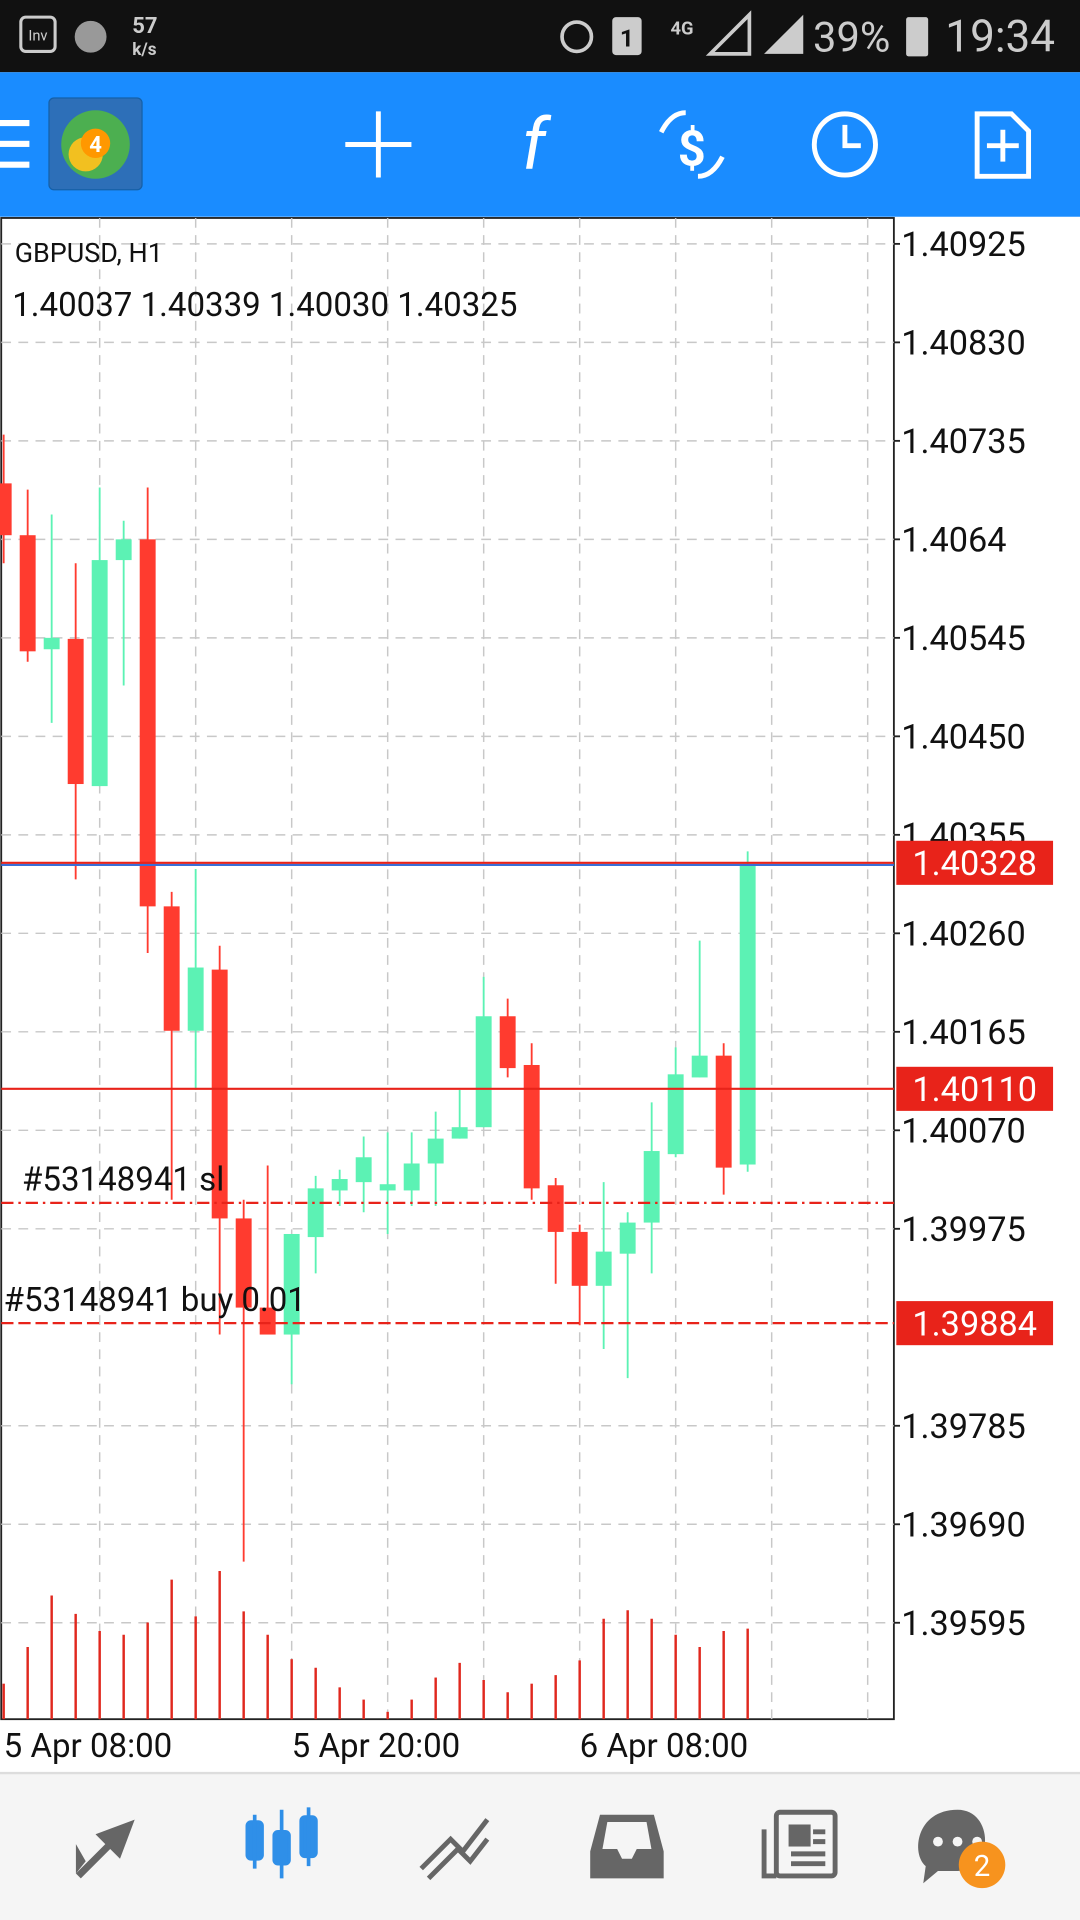 The image size is (1080, 1920). Describe the element at coordinates (90, 36) in the screenshot. I see `mt4-icon` at that location.